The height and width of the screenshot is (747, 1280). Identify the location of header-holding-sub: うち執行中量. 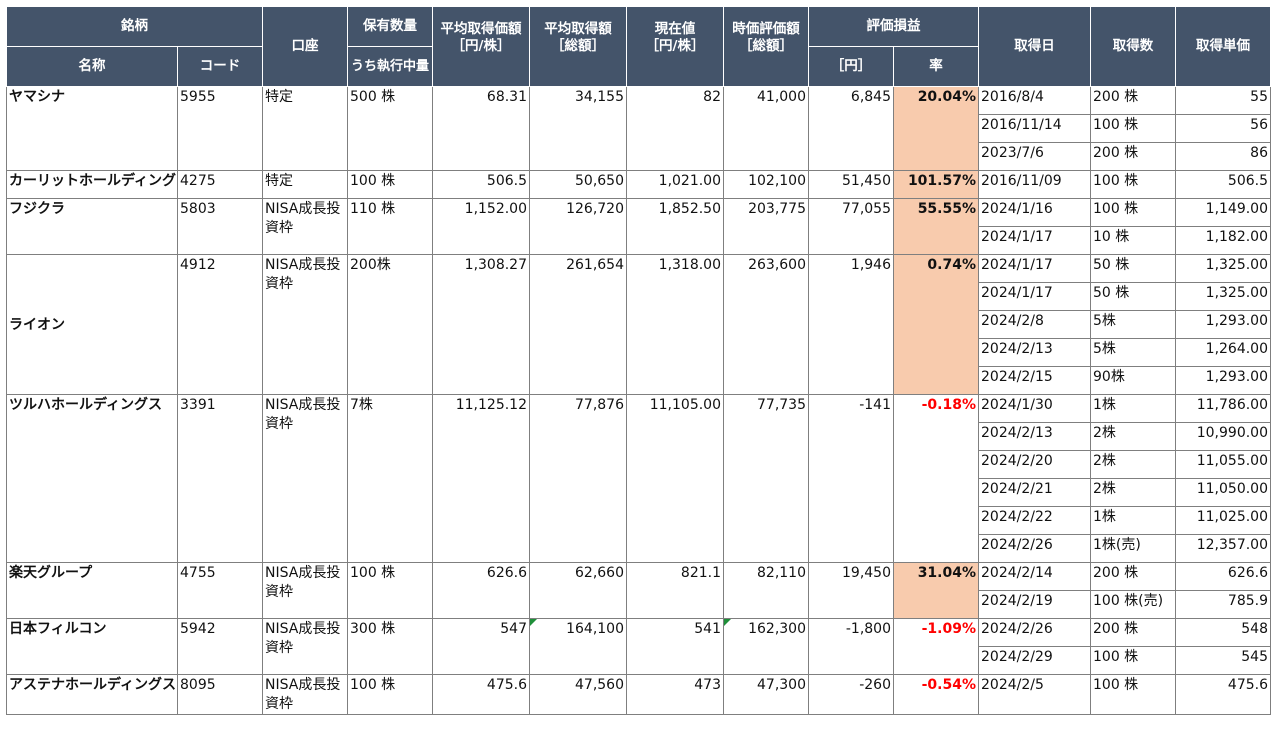
(390, 66).